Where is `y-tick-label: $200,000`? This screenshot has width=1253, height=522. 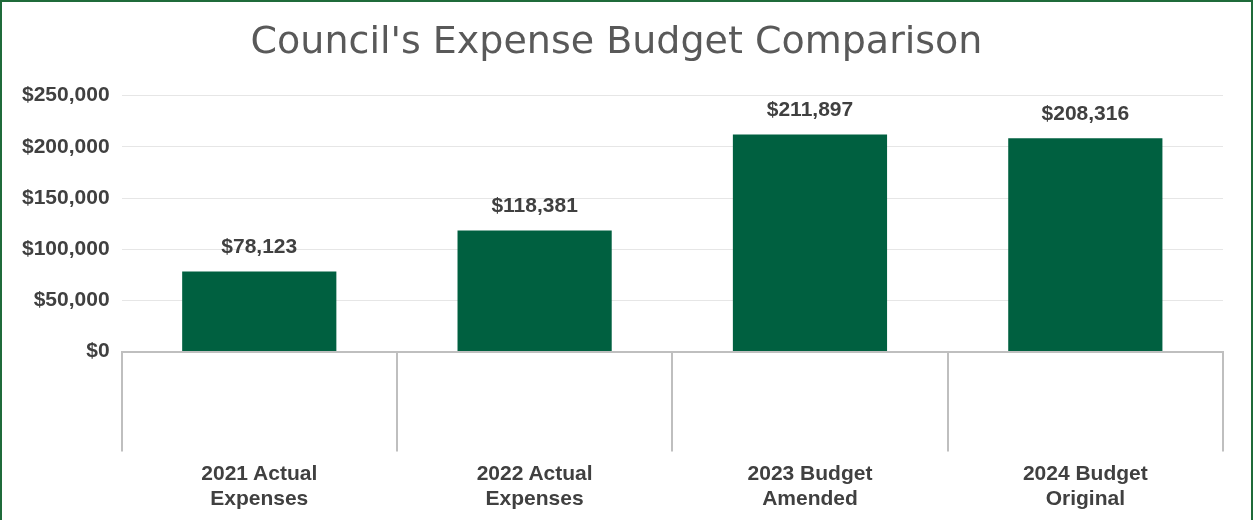
y-tick-label: $200,000 is located at coordinates (66, 145).